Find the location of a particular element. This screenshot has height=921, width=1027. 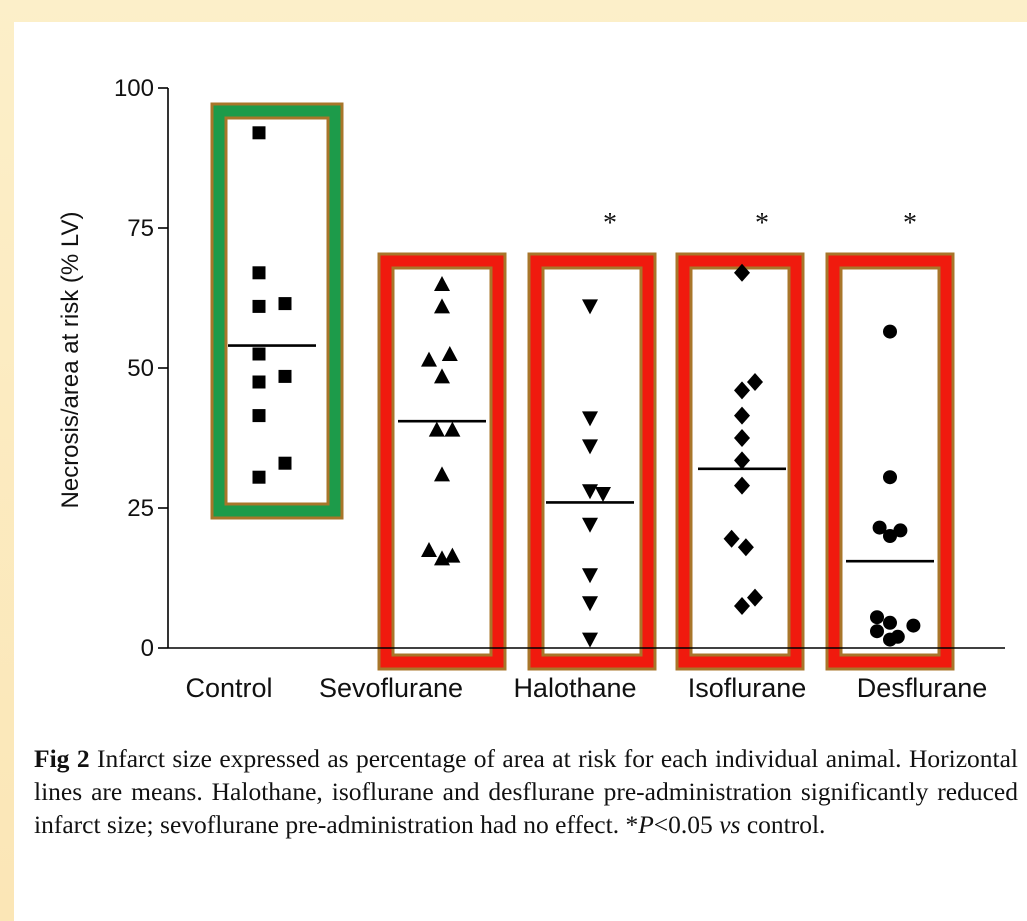

highlight-box-inner-control is located at coordinates (277, 311).